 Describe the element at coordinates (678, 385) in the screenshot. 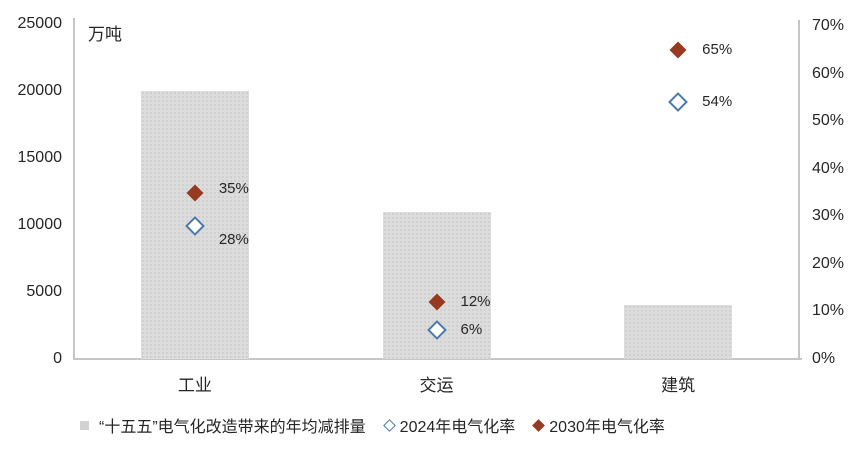

I see `x-category-label: 建筑` at that location.